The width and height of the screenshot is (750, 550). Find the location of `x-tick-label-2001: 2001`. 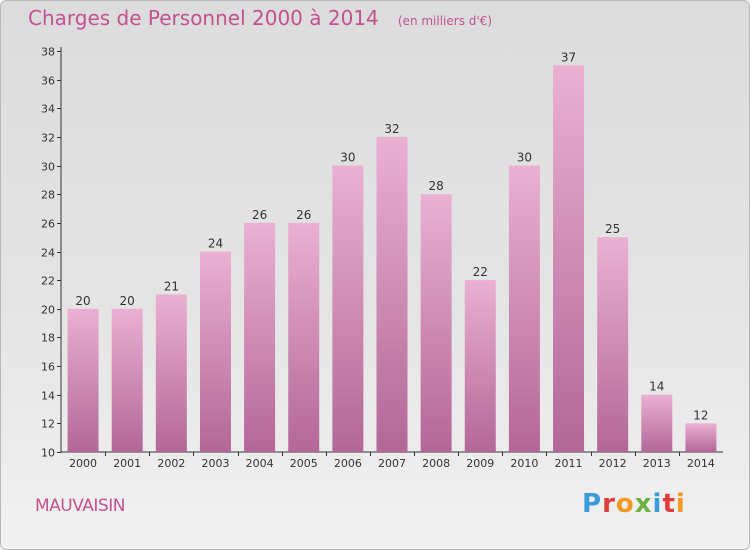

x-tick-label-2001: 2001 is located at coordinates (127, 463).